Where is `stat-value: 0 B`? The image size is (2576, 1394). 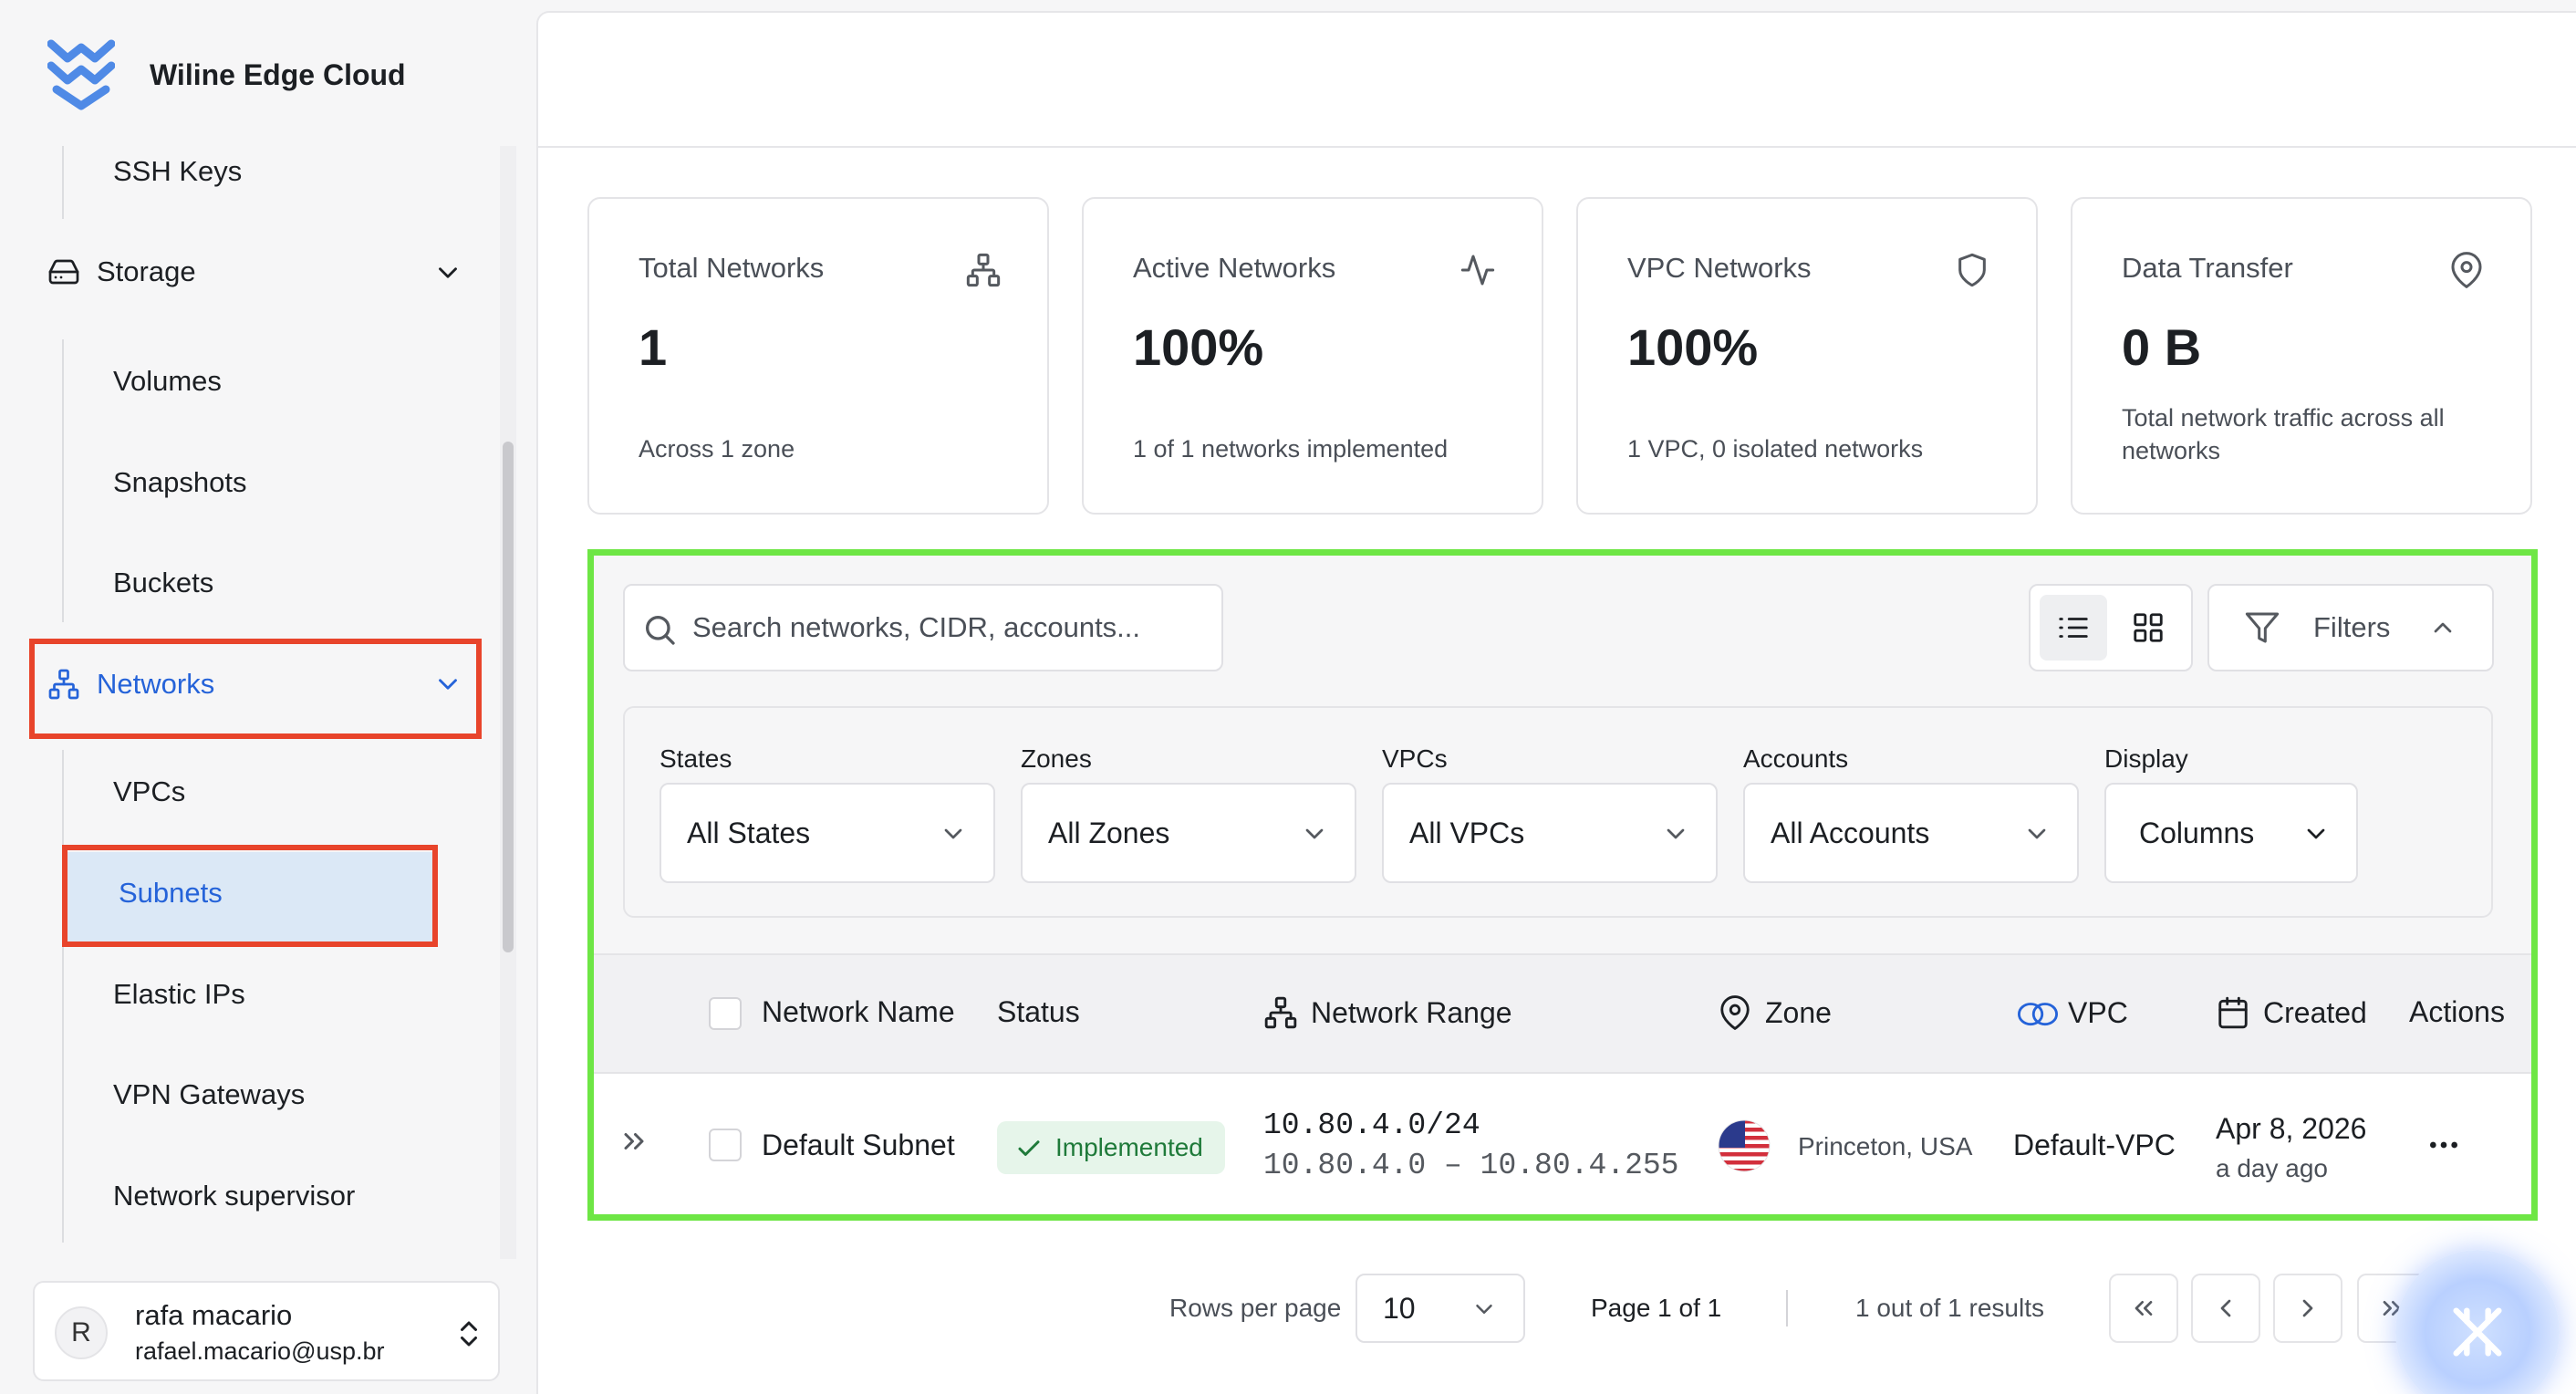
stat-value: 0 B is located at coordinates (2162, 347).